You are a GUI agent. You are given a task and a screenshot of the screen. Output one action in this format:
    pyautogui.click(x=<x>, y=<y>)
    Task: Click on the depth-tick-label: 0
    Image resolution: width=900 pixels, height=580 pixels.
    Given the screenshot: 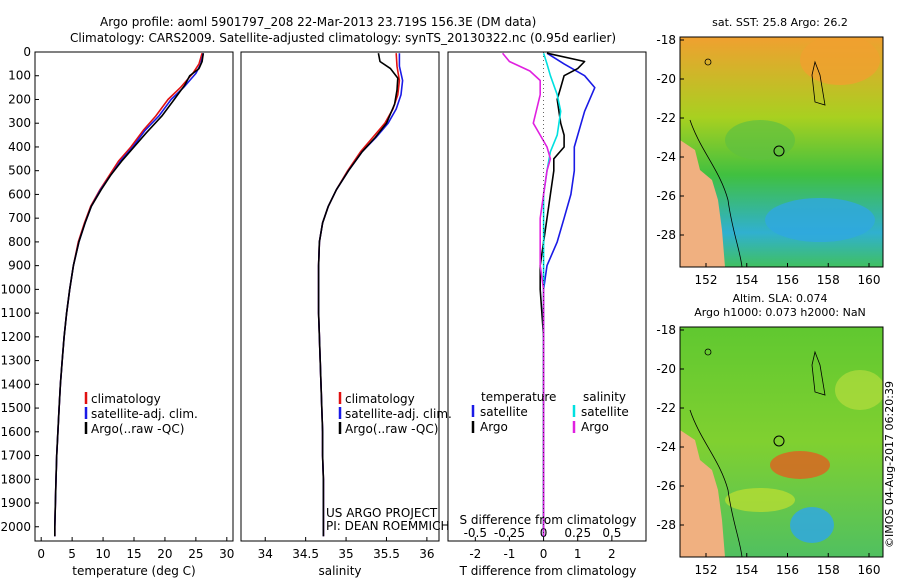 What is the action you would take?
    pyautogui.click(x=27, y=52)
    